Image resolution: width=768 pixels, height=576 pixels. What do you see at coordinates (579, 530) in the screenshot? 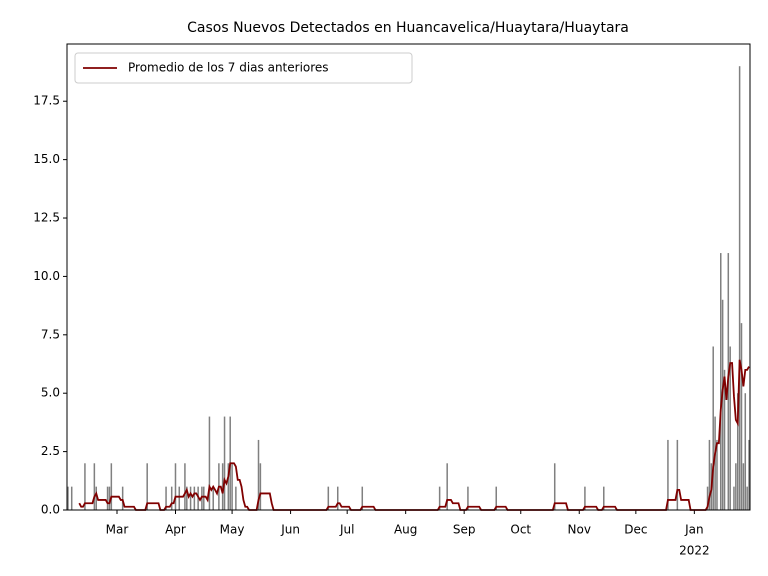
I see `x-tick-label: Nov` at bounding box center [579, 530].